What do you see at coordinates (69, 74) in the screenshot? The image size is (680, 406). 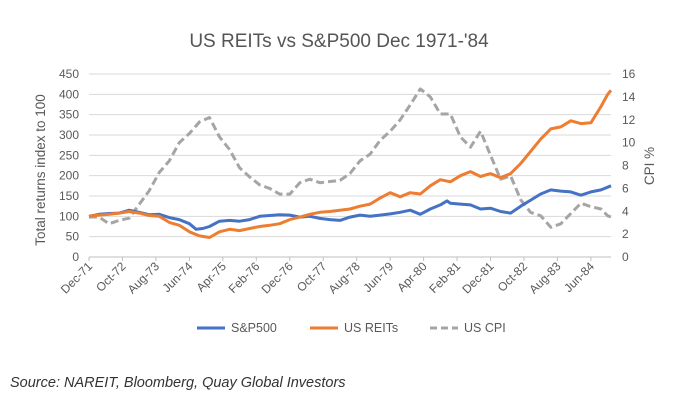 I see `left-axis-tick-label: 450` at bounding box center [69, 74].